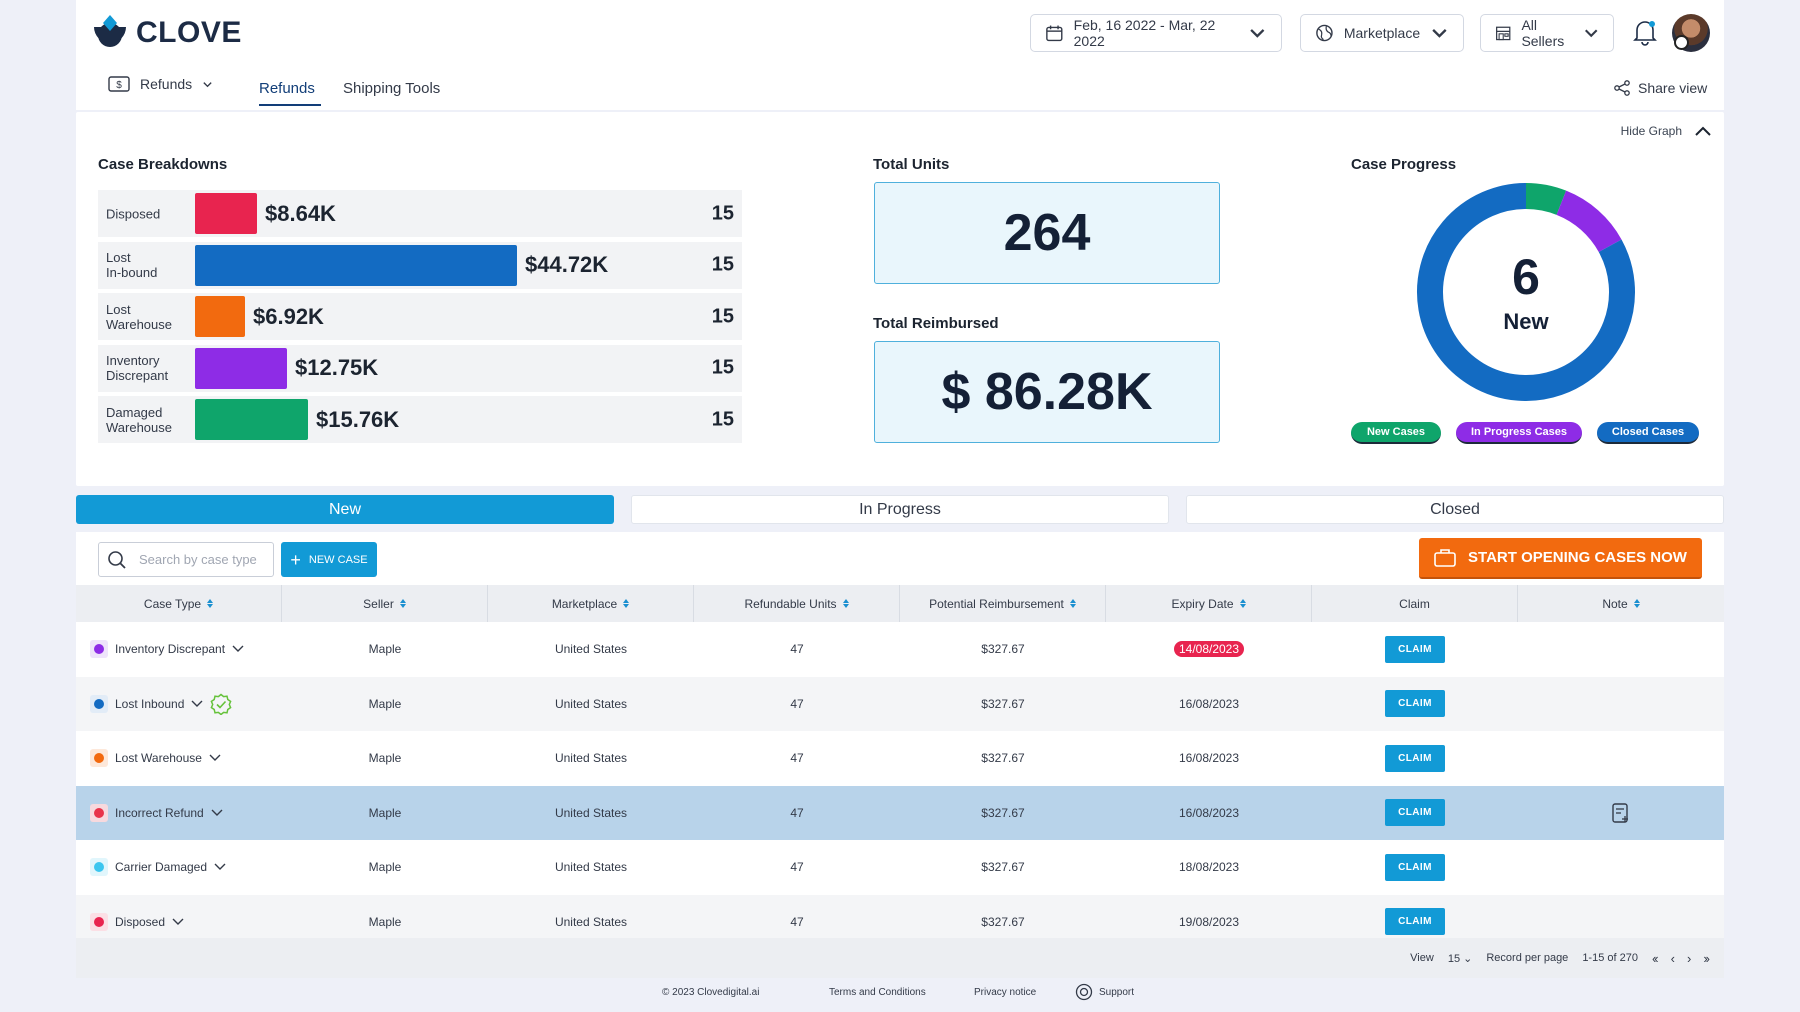 The height and width of the screenshot is (1012, 1800). I want to click on legend-in-progress-cases: In Progress Cases, so click(1519, 433).